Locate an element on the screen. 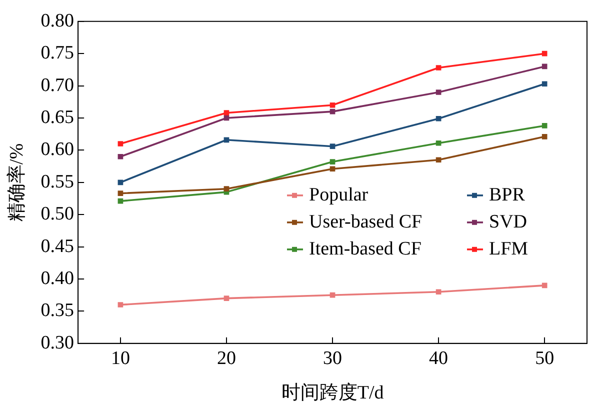 This screenshot has width=593, height=409. legend-label: SVD is located at coordinates (508, 221).